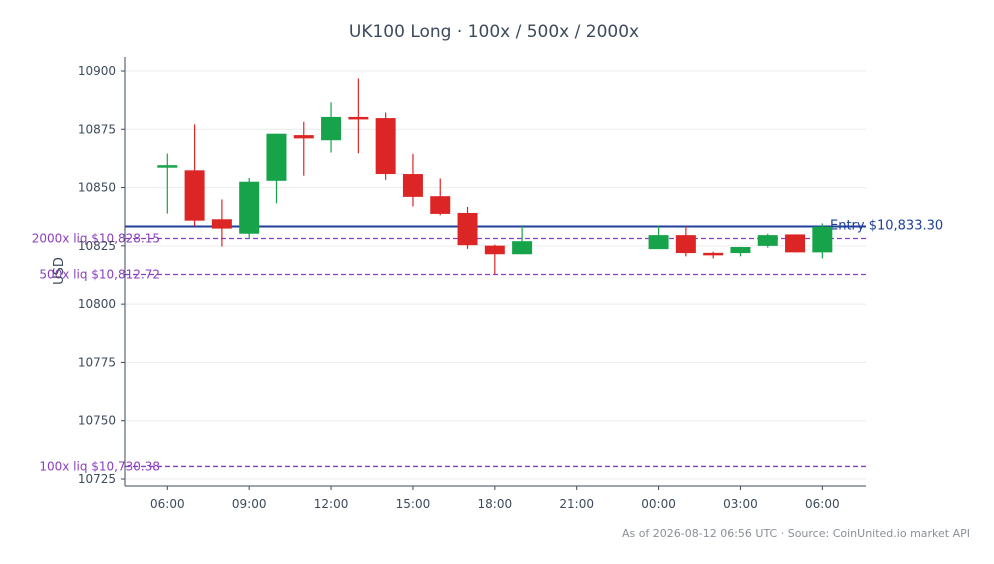 The width and height of the screenshot is (994, 564). What do you see at coordinates (97, 129) in the screenshot?
I see `y-tick-label: 10875` at bounding box center [97, 129].